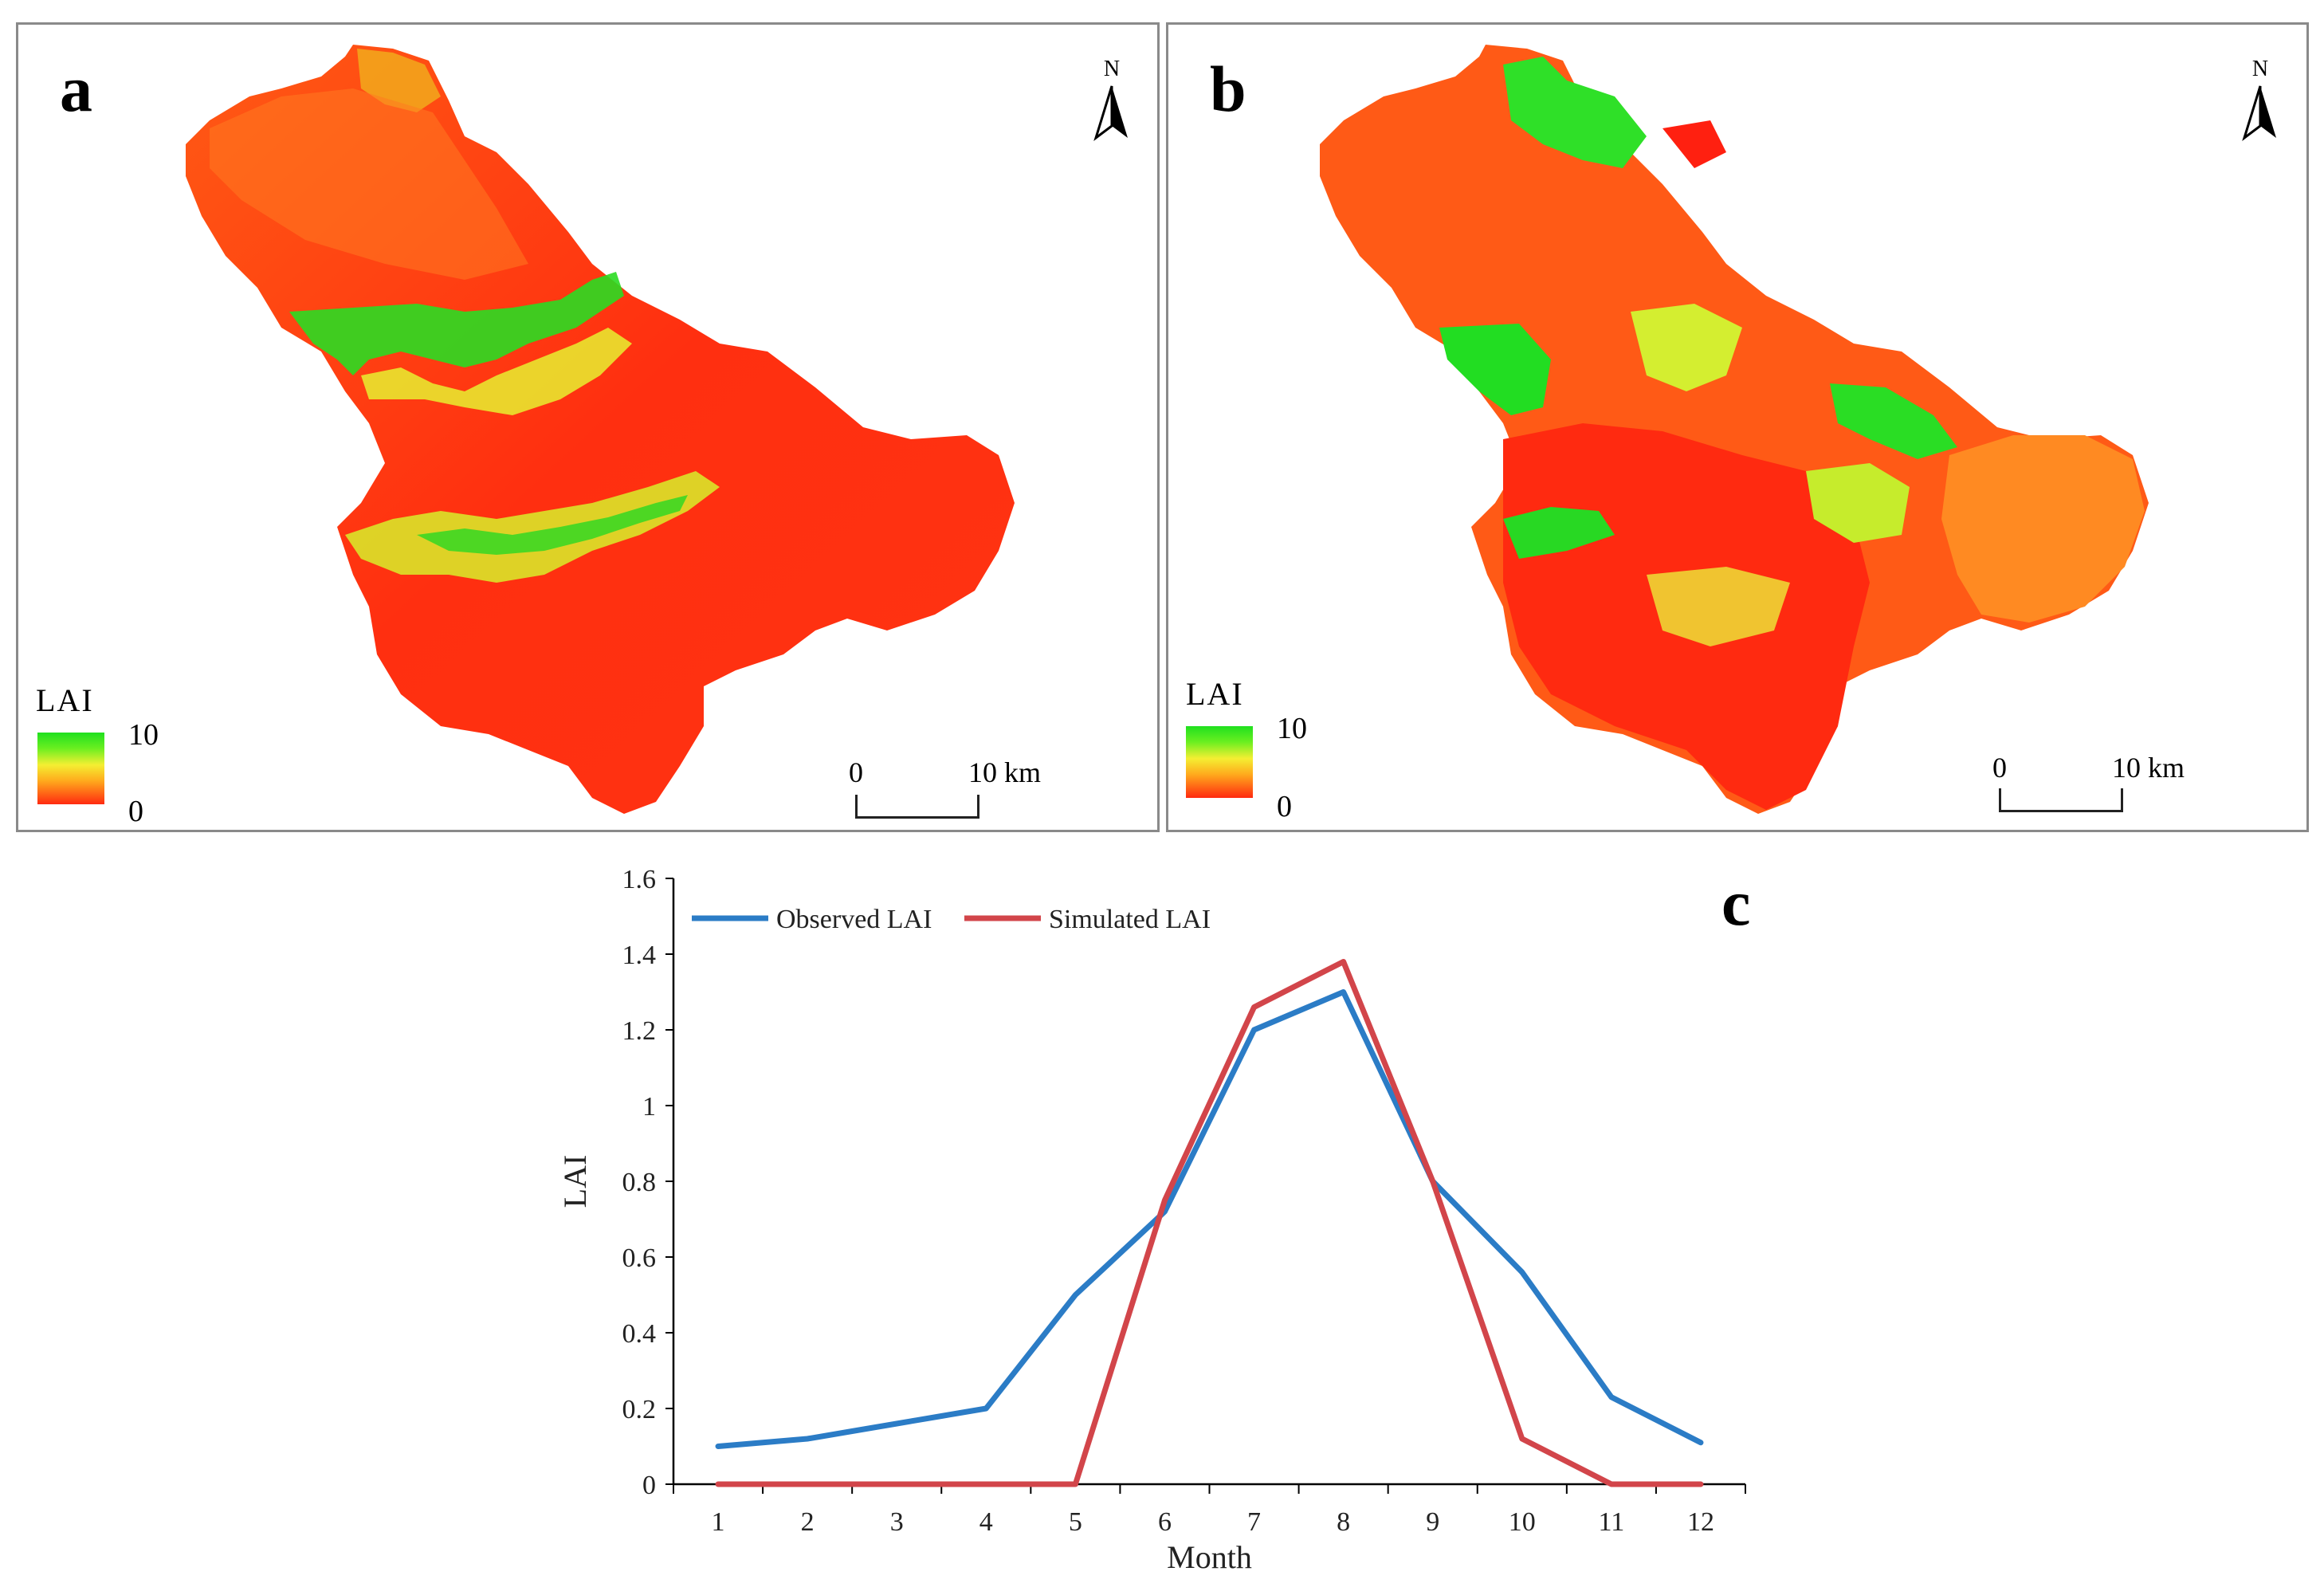  What do you see at coordinates (1559, 533) in the screenshot?
I see `green-strip-southwest` at bounding box center [1559, 533].